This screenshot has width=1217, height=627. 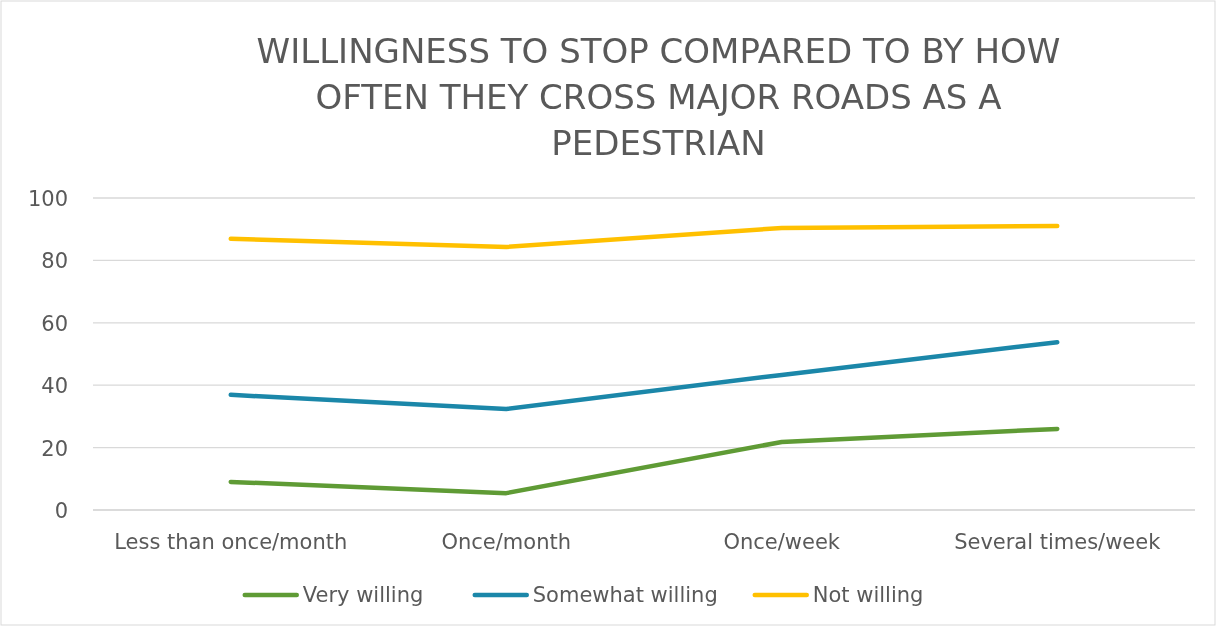 I want to click on y-tick-label: 40, so click(x=54, y=386).